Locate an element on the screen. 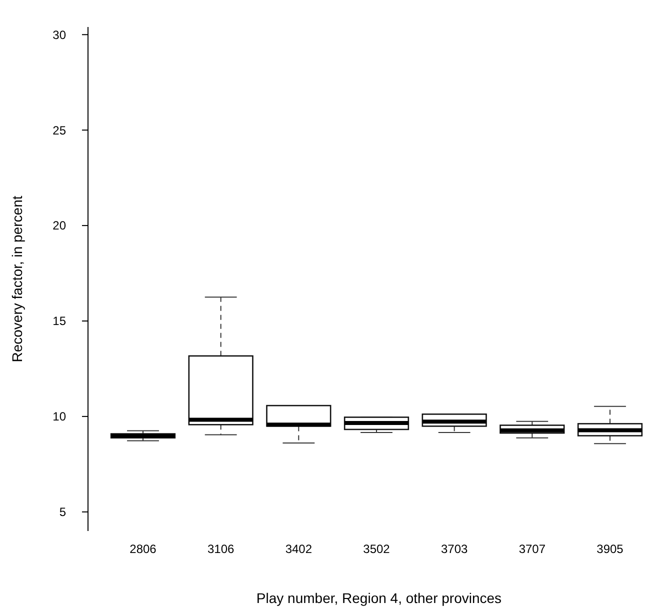  y-tick-label: 5 is located at coordinates (62, 512).